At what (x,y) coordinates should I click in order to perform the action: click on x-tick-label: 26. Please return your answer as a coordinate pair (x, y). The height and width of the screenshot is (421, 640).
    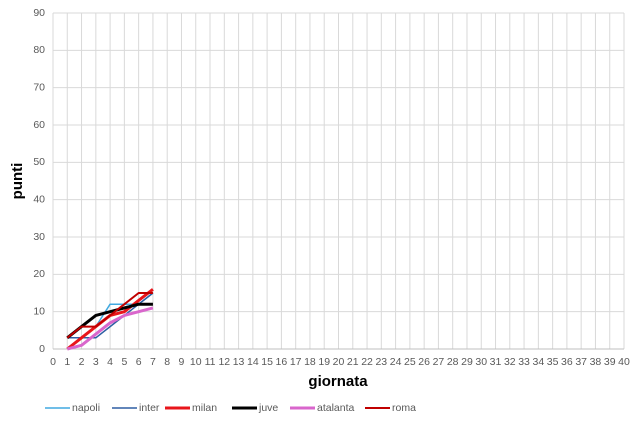
    Looking at the image, I should click on (424, 362).